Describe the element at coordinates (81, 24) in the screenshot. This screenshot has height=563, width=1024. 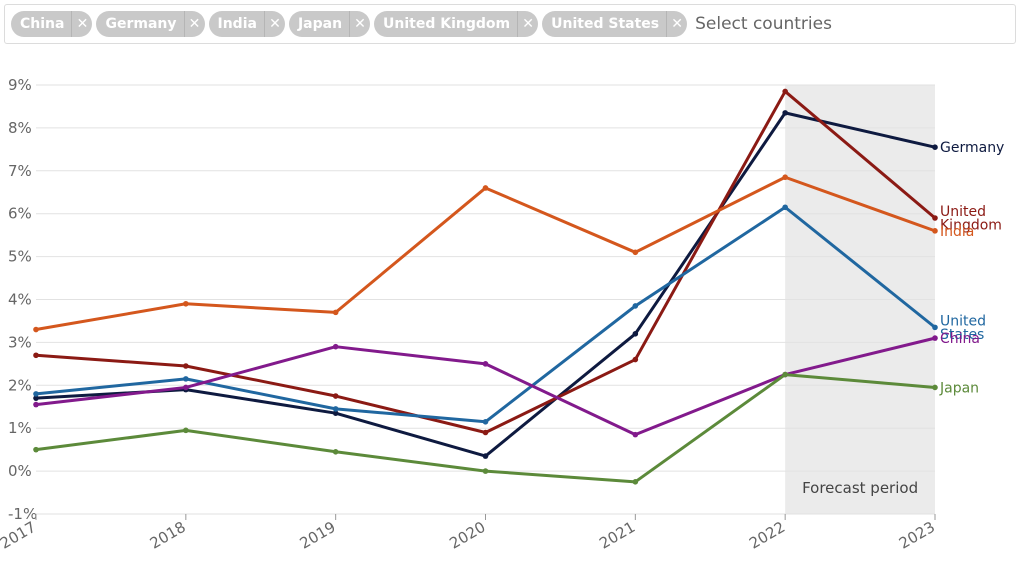
I see `remove-china-icon: ✕` at that location.